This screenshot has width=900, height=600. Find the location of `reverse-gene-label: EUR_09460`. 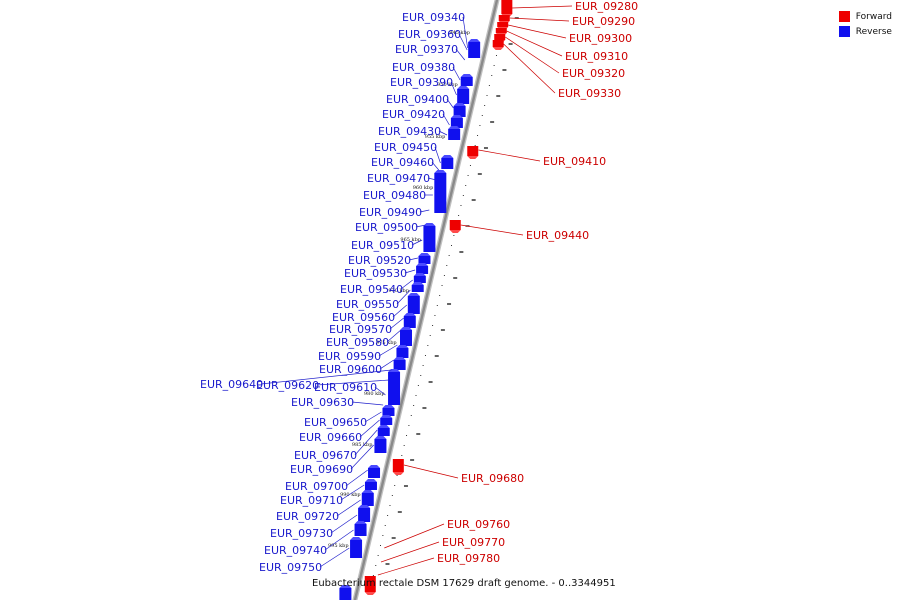

reverse-gene-label: EUR_09460 is located at coordinates (402, 162).